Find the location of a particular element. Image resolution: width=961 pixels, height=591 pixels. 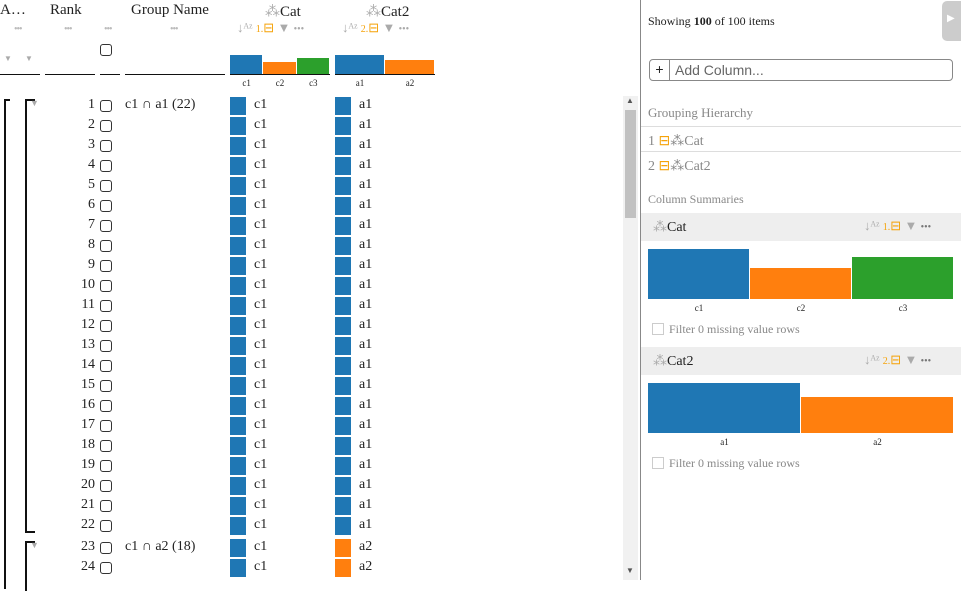

grouping-item: 2 ⊟⁂Cat2 is located at coordinates (679, 166).